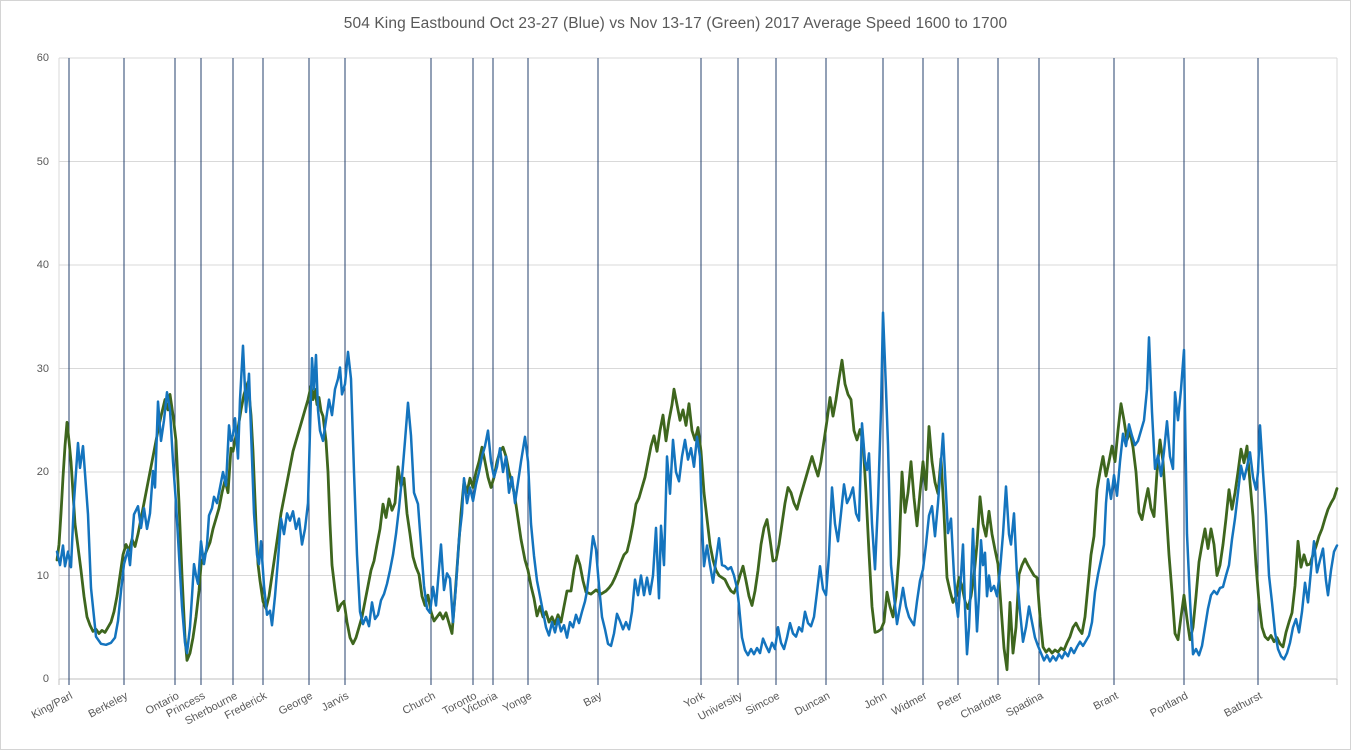 This screenshot has width=1351, height=750. What do you see at coordinates (42, 58) in the screenshot?
I see `y-axis-tick-label: 60` at bounding box center [42, 58].